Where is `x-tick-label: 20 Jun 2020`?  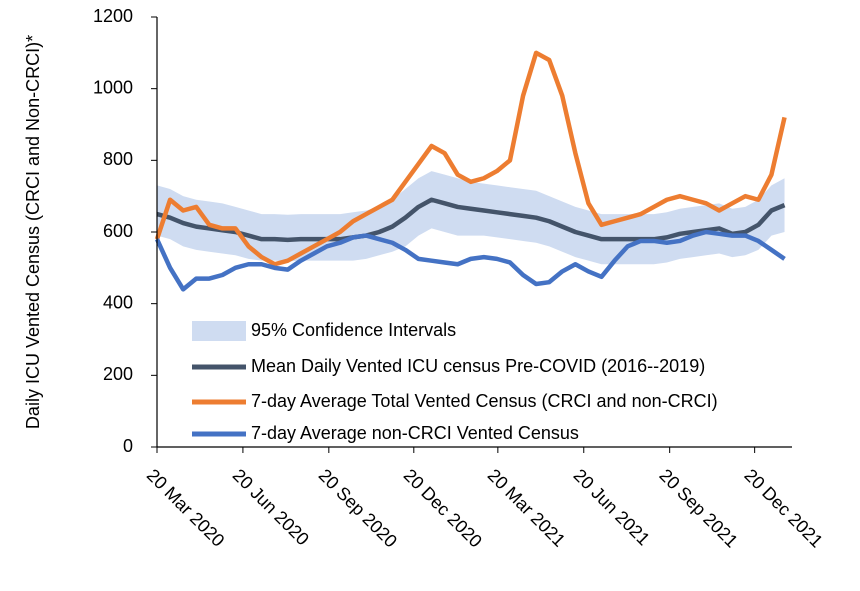 x-tick-label: 20 Jun 2020 is located at coordinates (271, 507).